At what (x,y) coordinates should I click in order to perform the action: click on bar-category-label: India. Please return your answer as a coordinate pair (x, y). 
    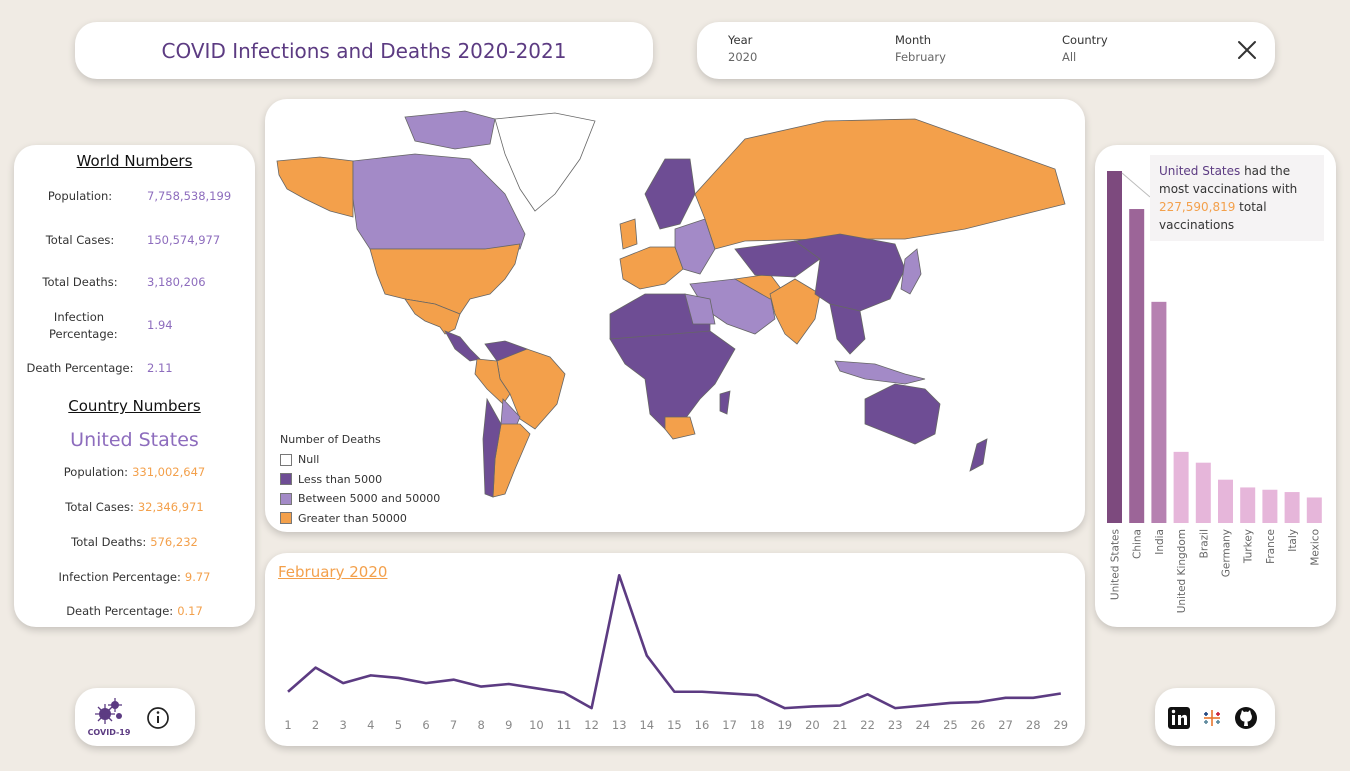
    Looking at the image, I should click on (1160, 542).